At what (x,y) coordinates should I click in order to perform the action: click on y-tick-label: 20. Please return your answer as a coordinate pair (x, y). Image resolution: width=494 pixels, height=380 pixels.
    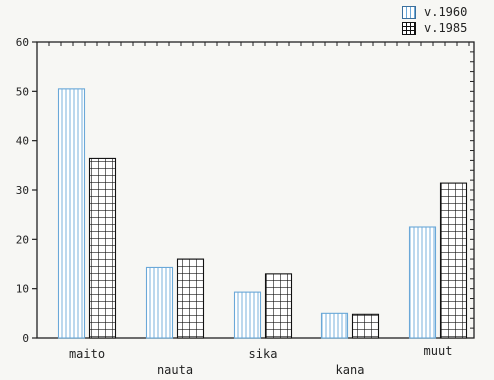
    Looking at the image, I should click on (22, 239).